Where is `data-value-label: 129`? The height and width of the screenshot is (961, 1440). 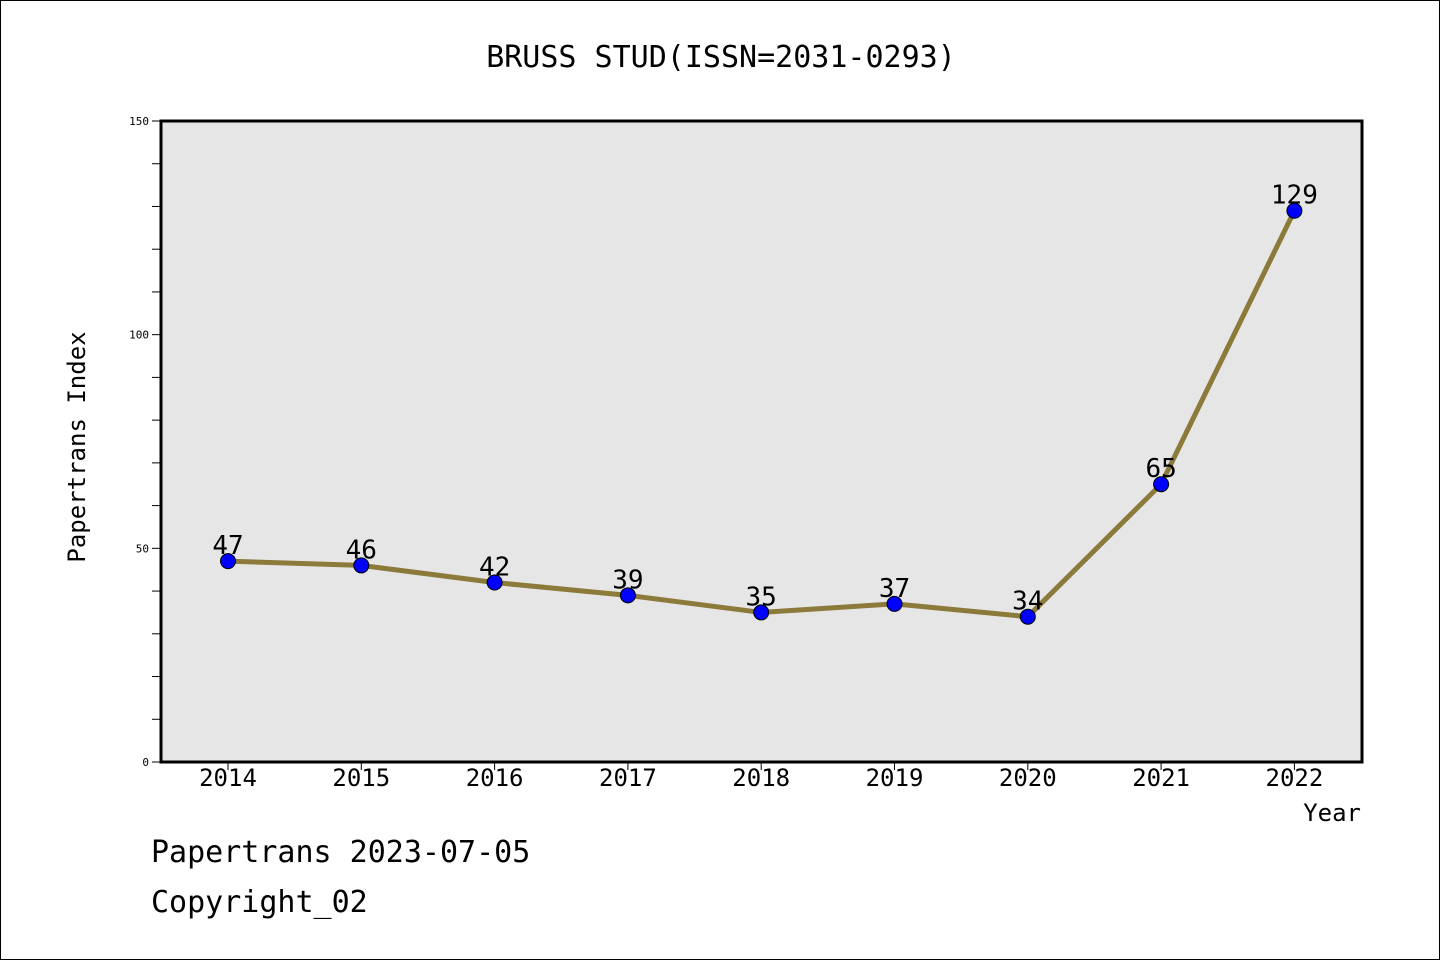
data-value-label: 129 is located at coordinates (1294, 196).